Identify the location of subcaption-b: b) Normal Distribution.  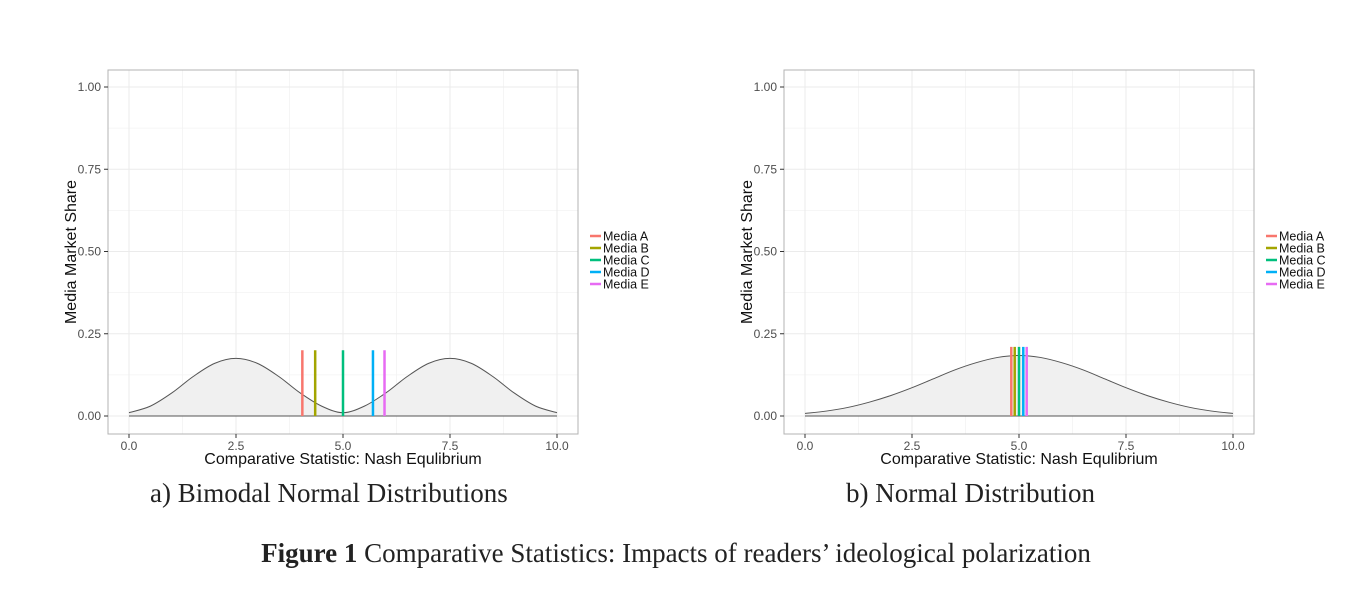
(970, 493).